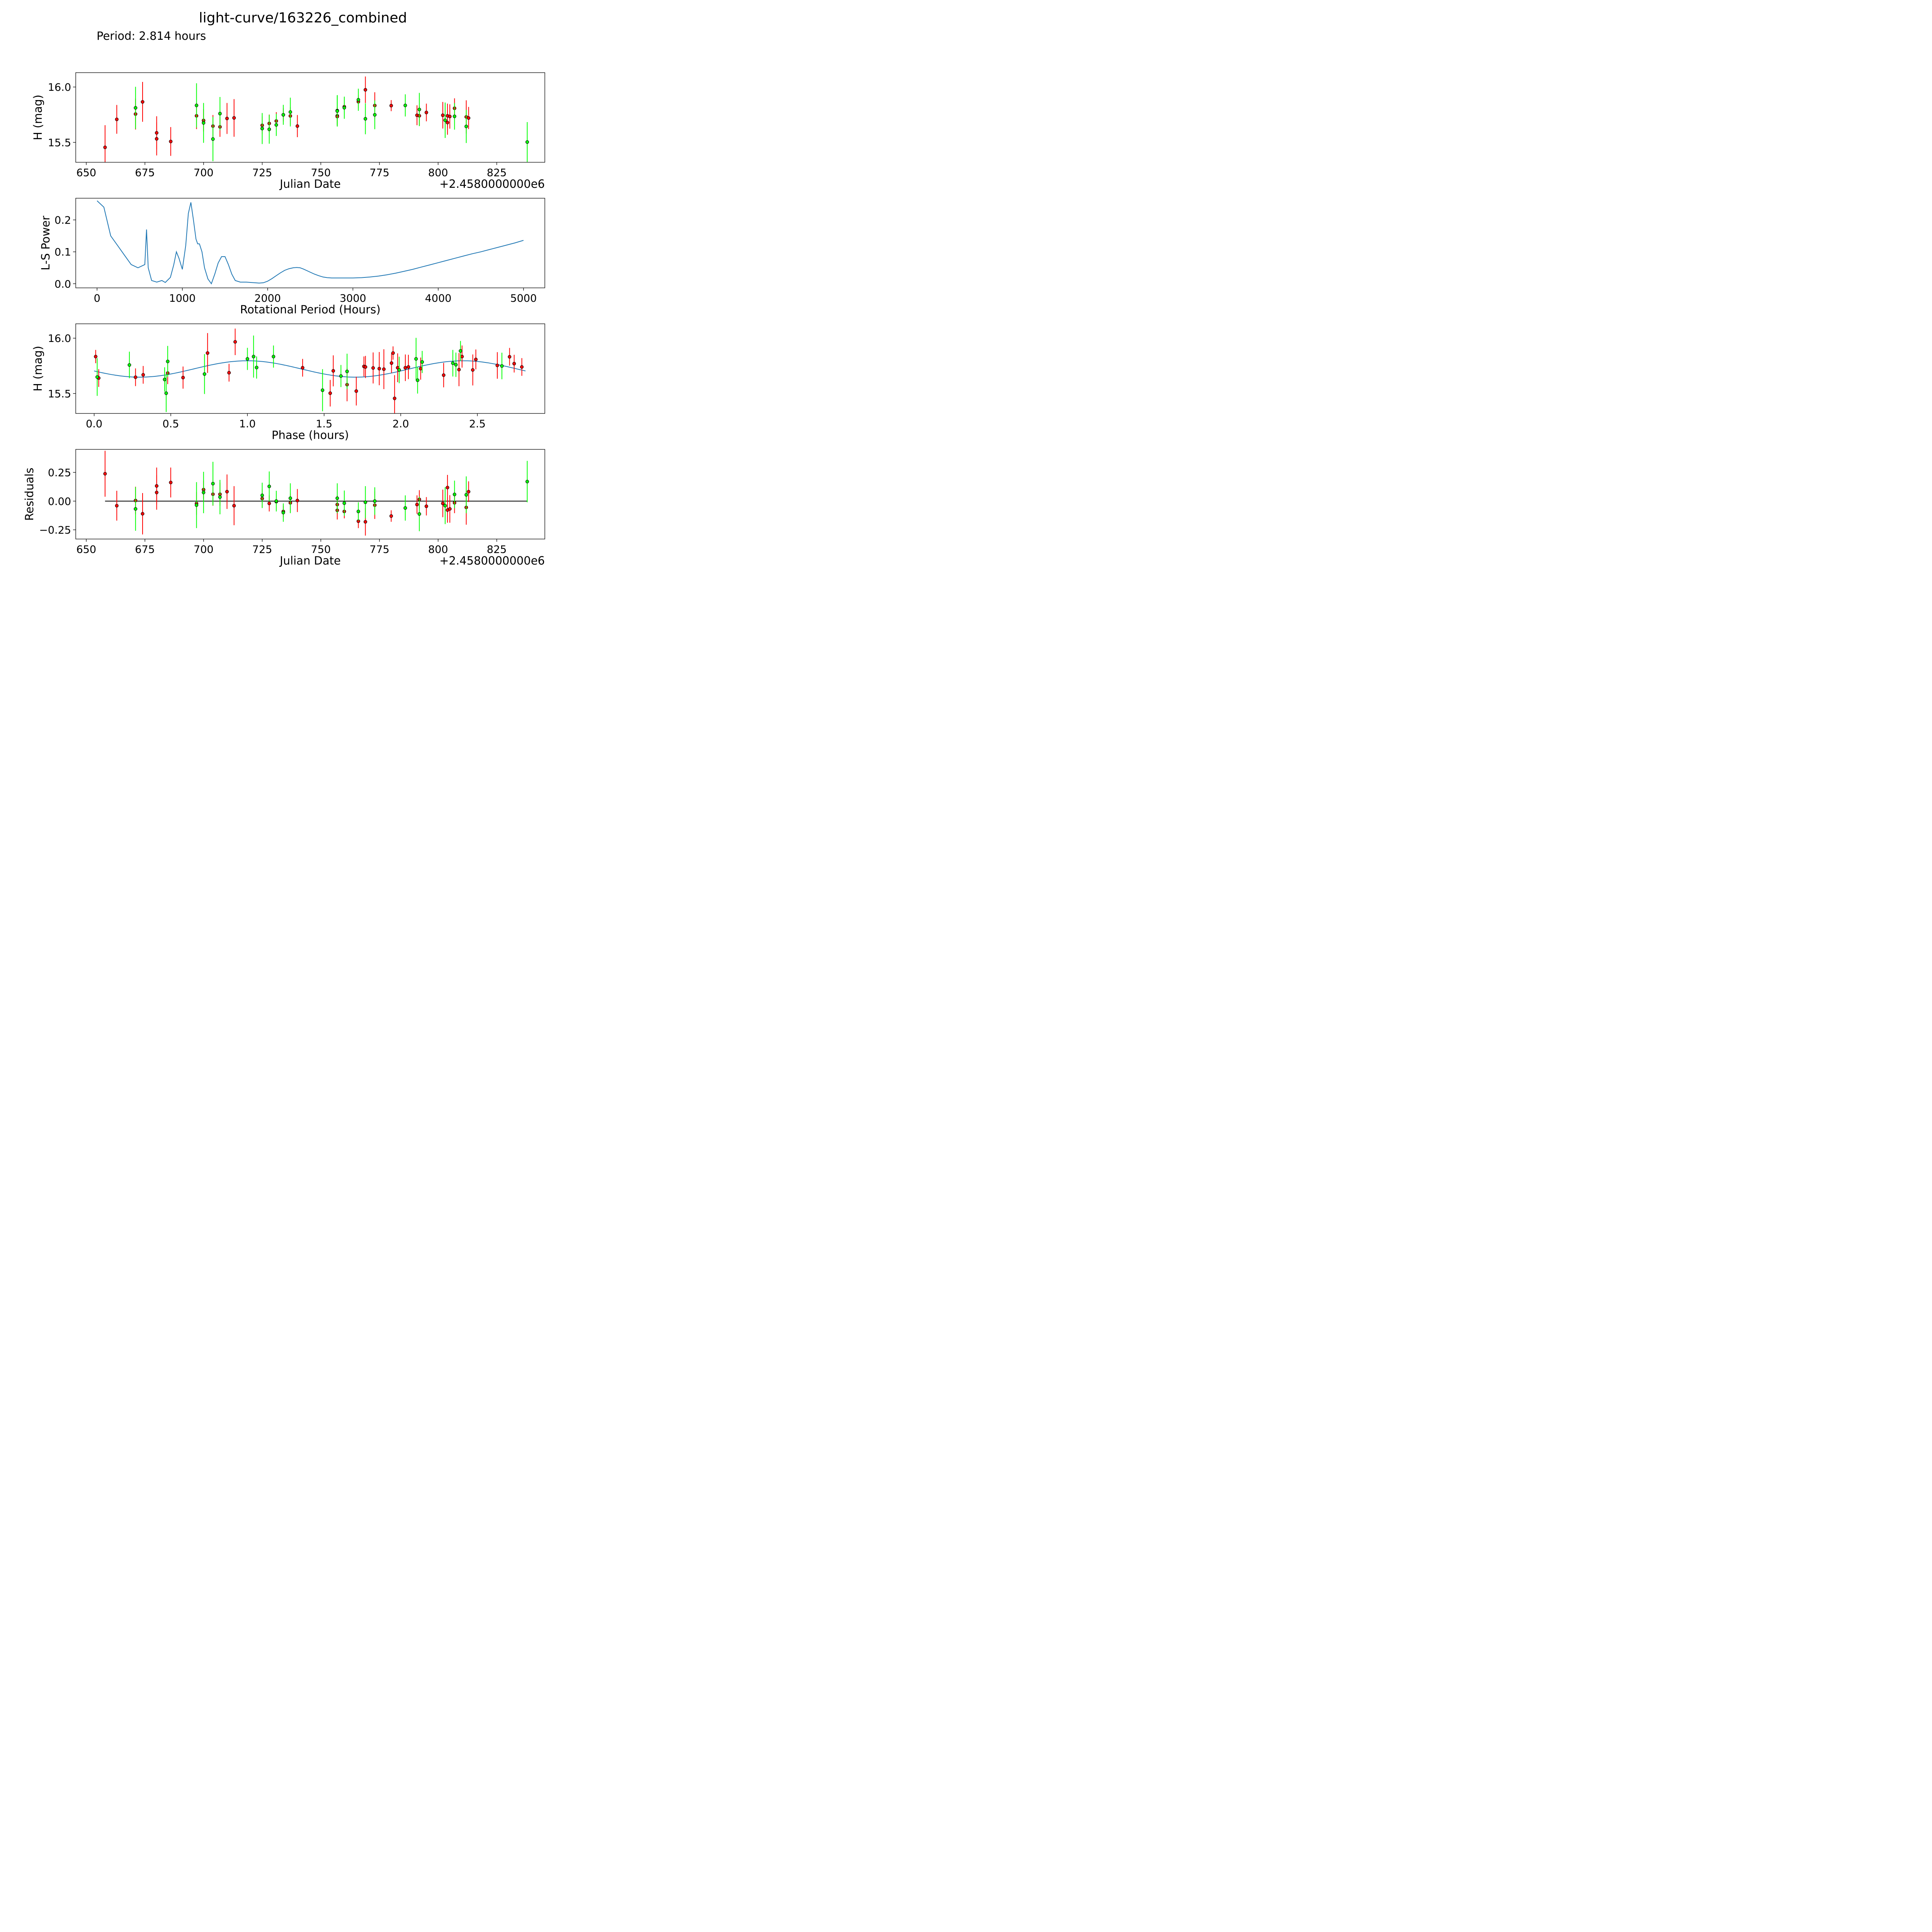 The image size is (1932, 1932). Describe the element at coordinates (310, 184) in the screenshot. I see `x-axis-label: Julian Date` at that location.